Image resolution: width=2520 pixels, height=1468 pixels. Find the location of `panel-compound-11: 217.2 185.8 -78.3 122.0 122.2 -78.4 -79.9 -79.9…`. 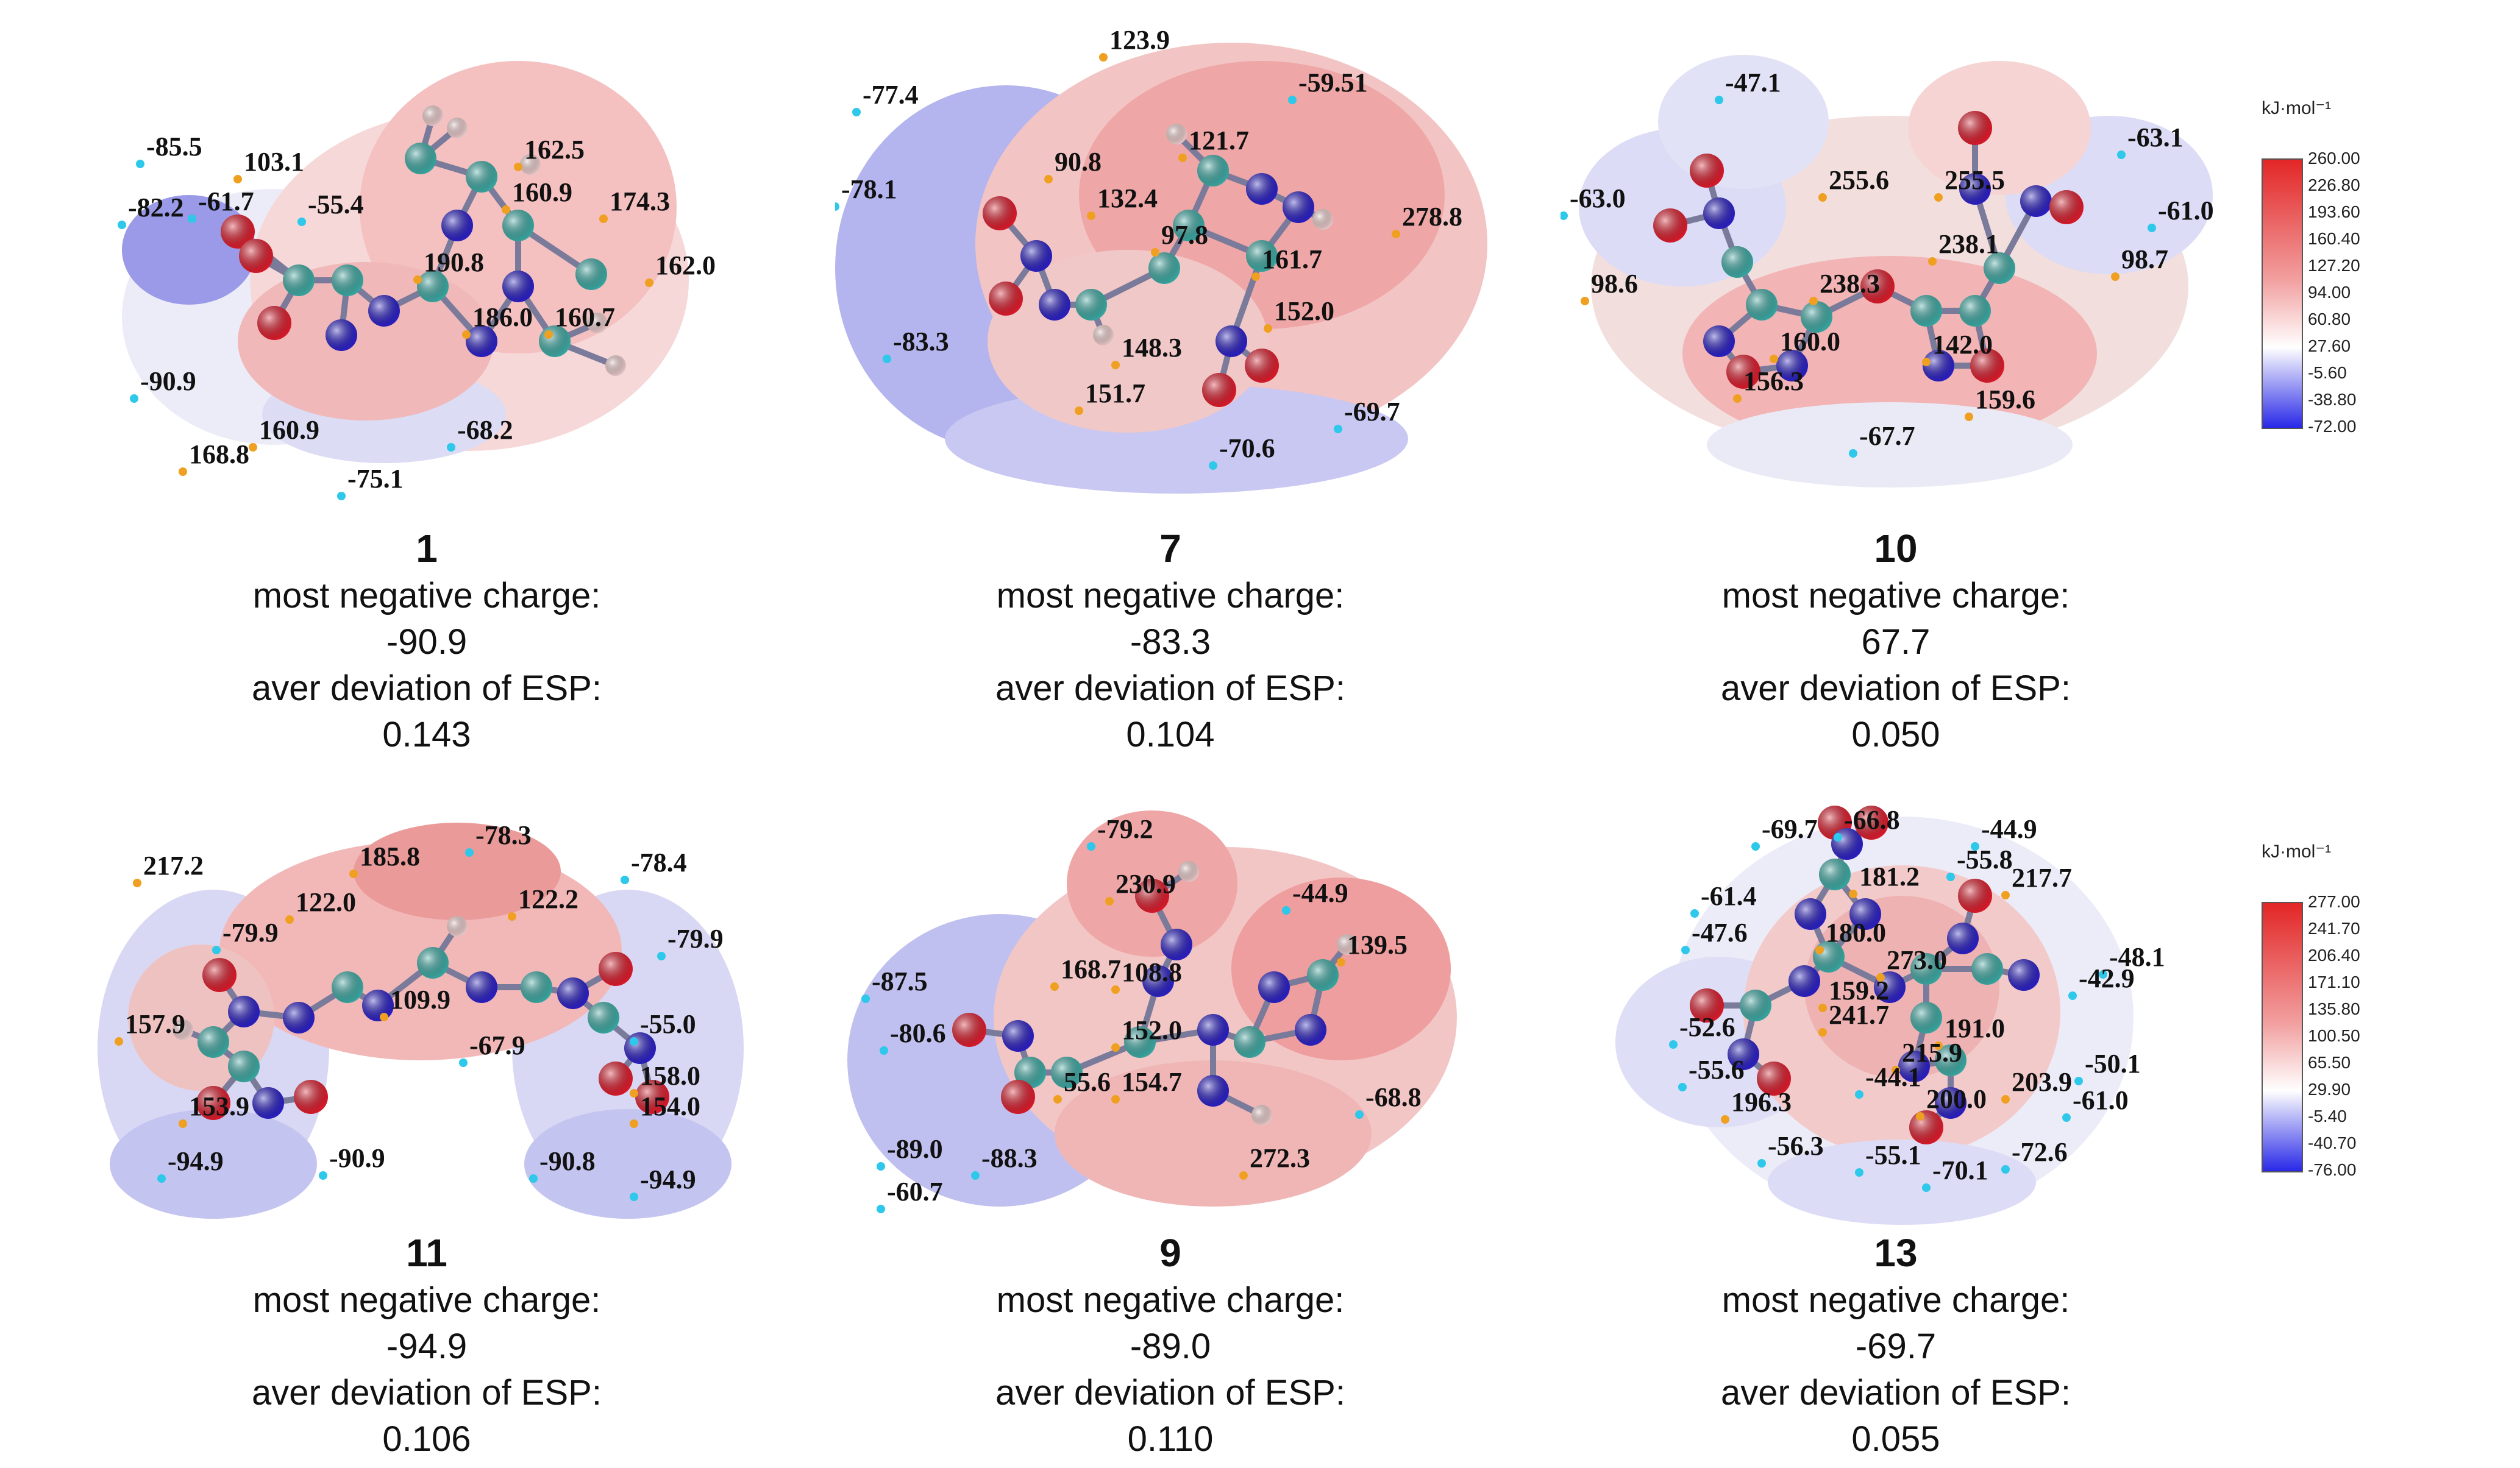

panel-compound-11: 217.2 185.8 -78.3 122.0 122.2 -78.4 -79.9 -79.9… is located at coordinates (426, 1127).